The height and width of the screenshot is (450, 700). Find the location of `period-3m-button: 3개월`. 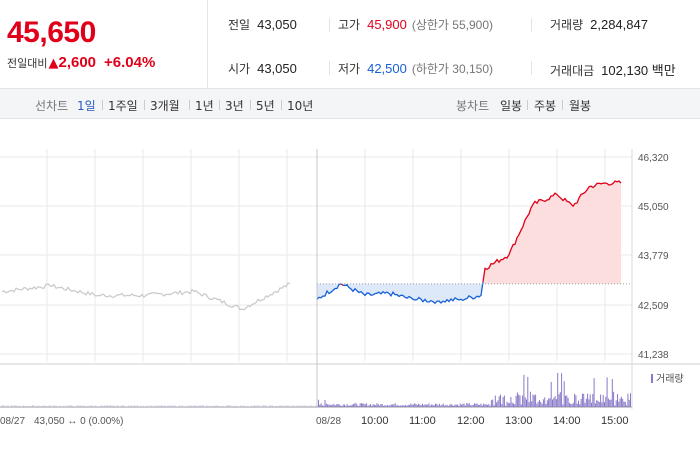

period-3m-button: 3개월 is located at coordinates (165, 106).